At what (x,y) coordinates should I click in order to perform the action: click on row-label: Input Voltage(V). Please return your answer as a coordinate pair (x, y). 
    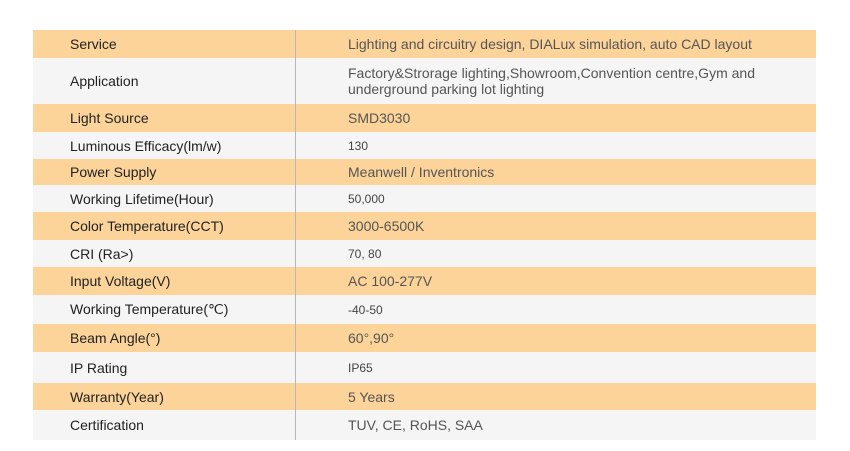
    Looking at the image, I should click on (120, 281).